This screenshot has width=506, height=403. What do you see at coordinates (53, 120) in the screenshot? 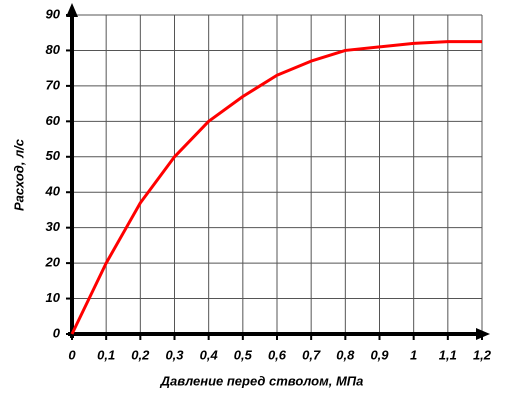
I see `y-tick-label: 60` at bounding box center [53, 120].